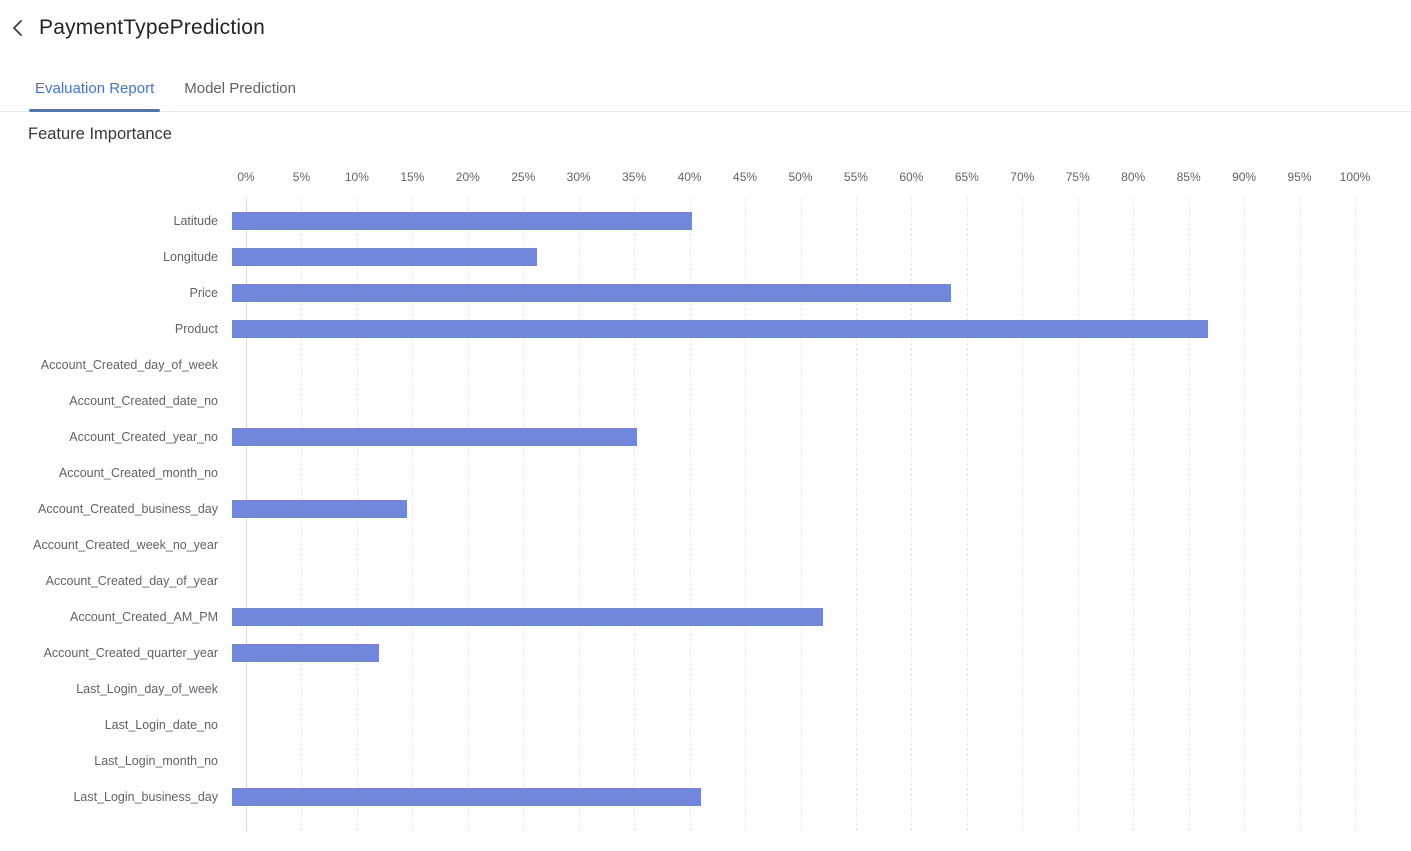 This screenshot has height=851, width=1411. Describe the element at coordinates (634, 177) in the screenshot. I see `x-axis-tick-label: 35%` at that location.